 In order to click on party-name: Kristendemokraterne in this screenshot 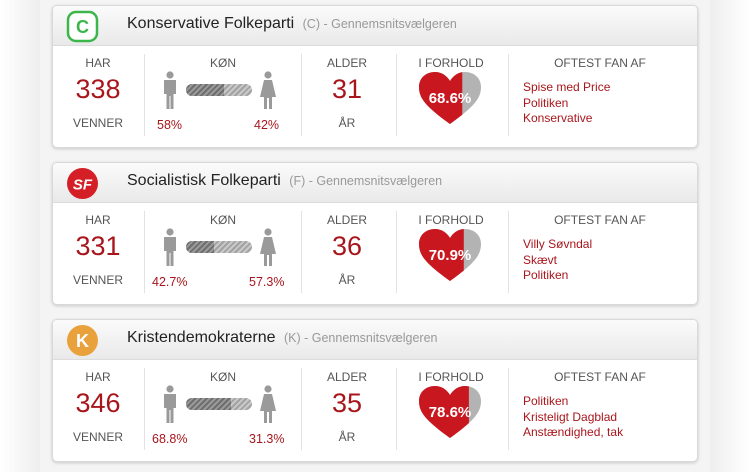, I will do `click(201, 337)`.